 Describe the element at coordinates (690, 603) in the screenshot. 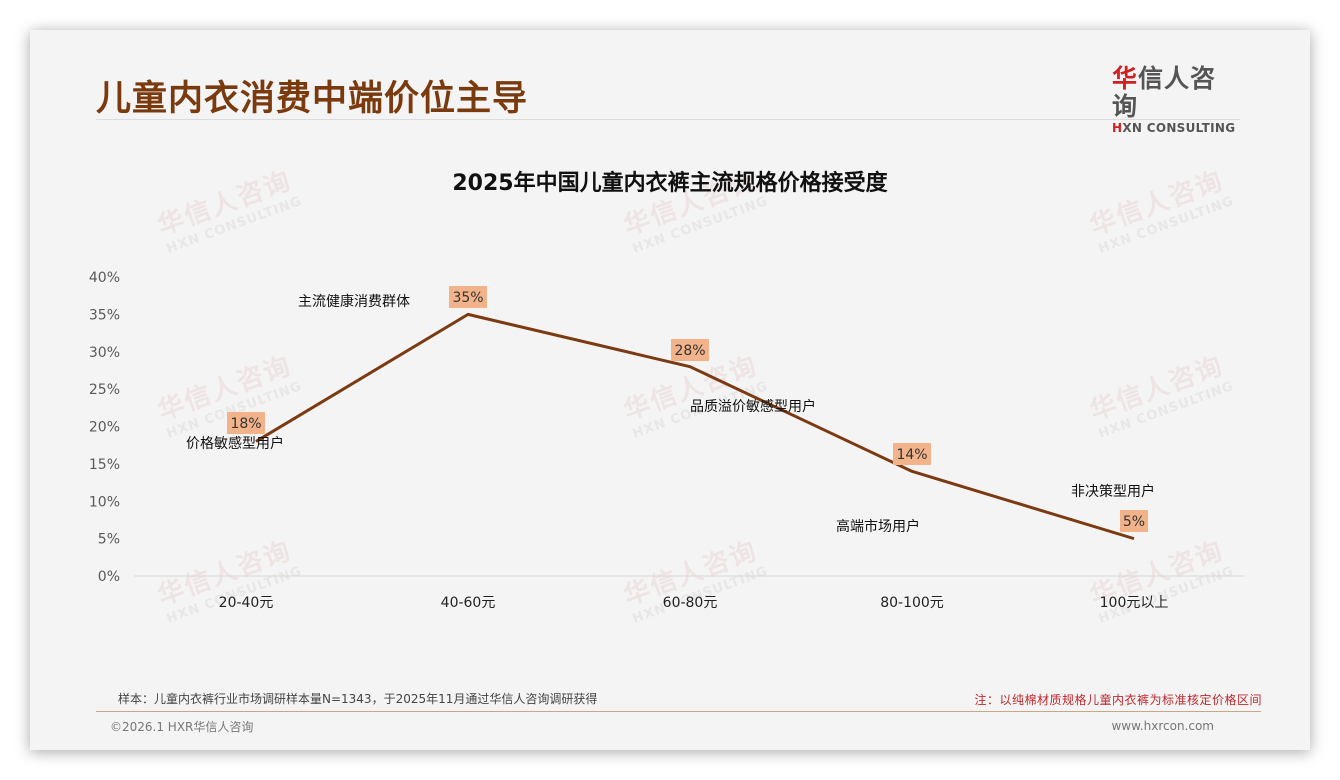

I see `x-tick-label: 60-80元` at that location.